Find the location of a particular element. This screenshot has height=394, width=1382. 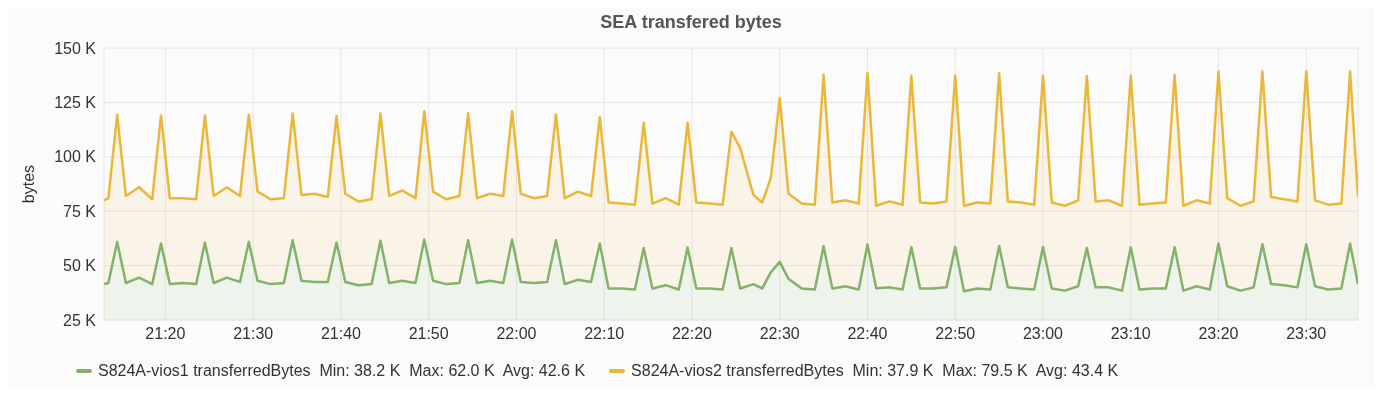

y-tick-label: 150 K is located at coordinates (75, 48).